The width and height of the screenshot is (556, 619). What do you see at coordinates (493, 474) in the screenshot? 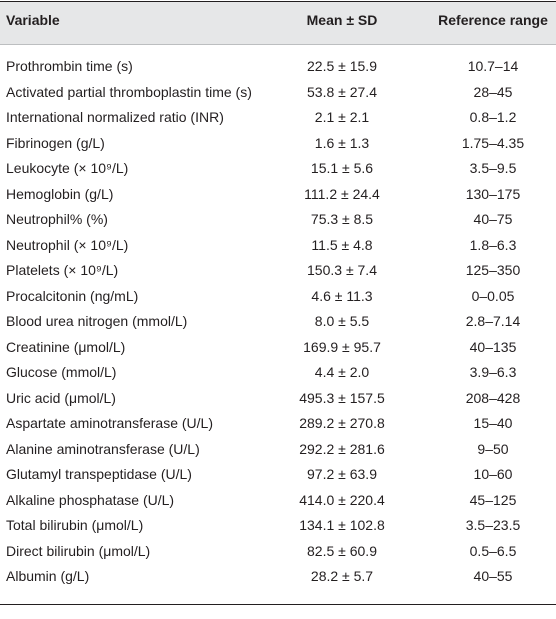
I see `table-cell: 10–60` at bounding box center [493, 474].